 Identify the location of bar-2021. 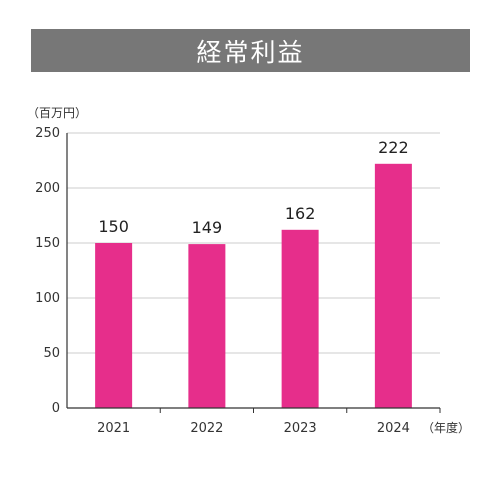
(114, 325).